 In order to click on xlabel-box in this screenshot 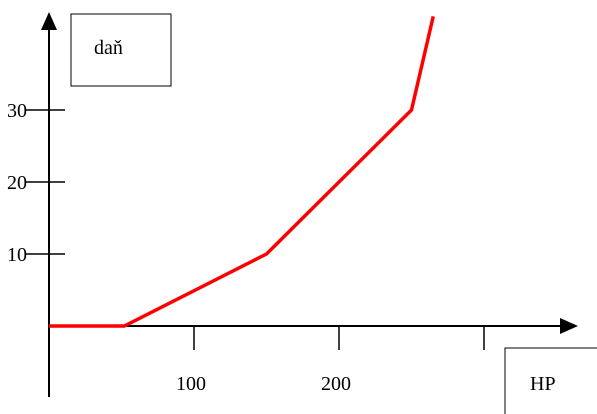, I will do `click(550, 380)`.